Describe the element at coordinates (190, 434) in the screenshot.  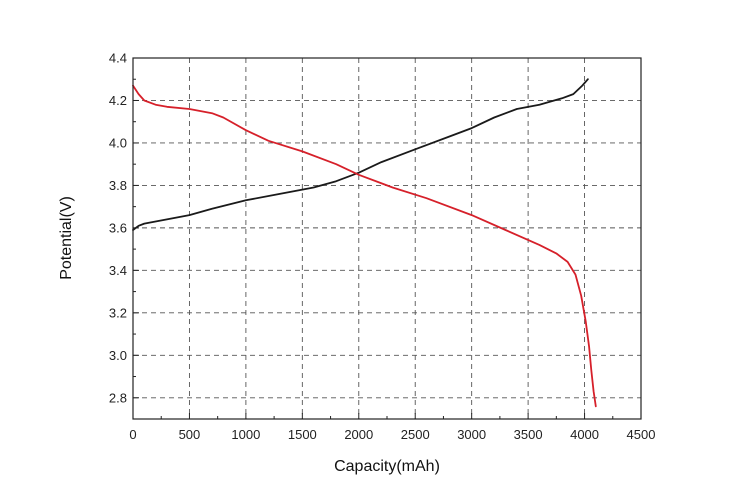
I see `x-tick-label: 500` at that location.